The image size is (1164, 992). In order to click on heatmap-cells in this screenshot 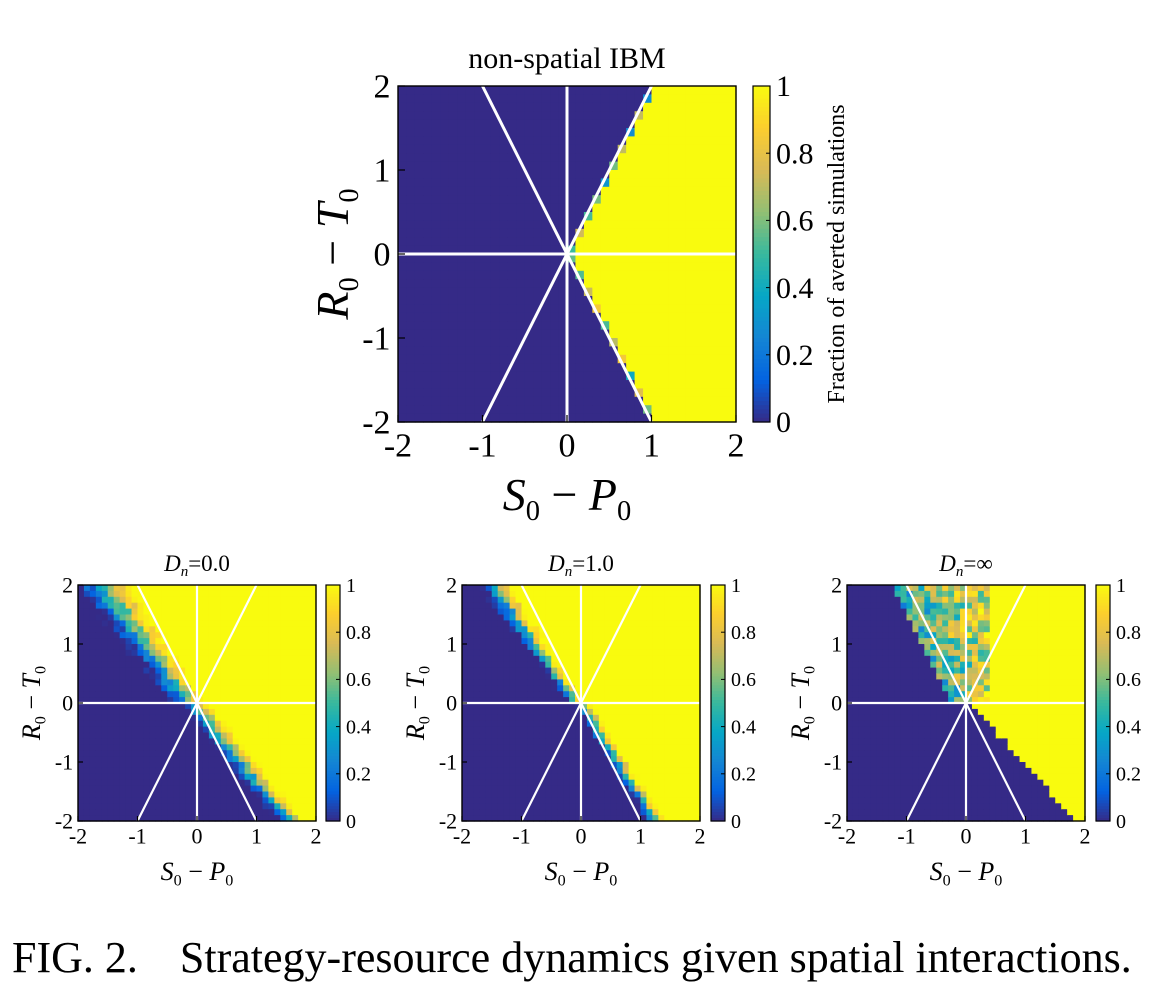, I will do `click(581, 703)`.